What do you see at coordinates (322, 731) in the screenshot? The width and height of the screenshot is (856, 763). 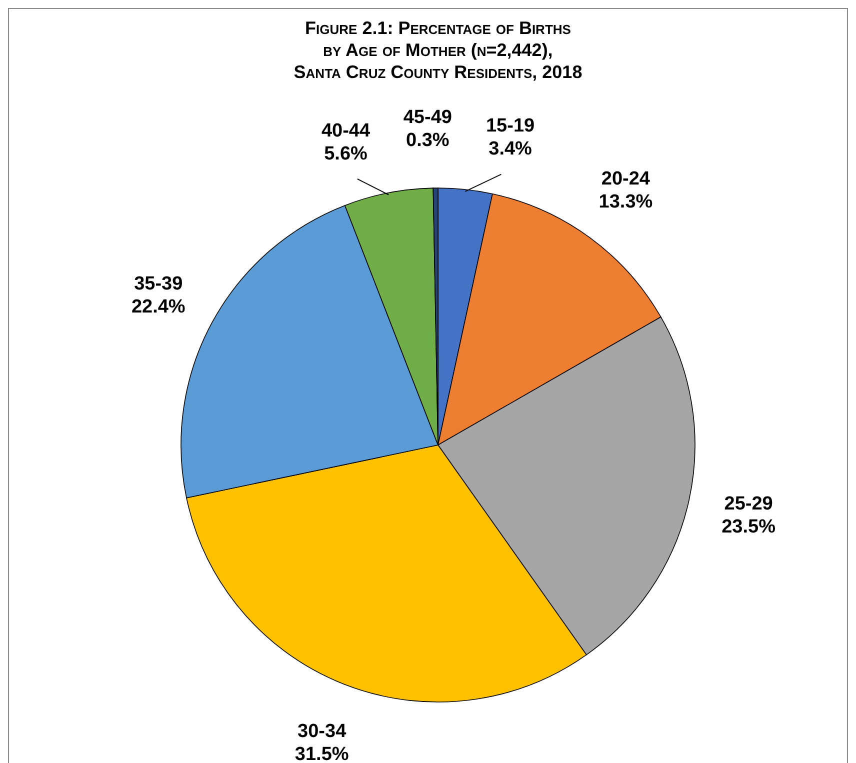 I see `slice-label: 30-34` at bounding box center [322, 731].